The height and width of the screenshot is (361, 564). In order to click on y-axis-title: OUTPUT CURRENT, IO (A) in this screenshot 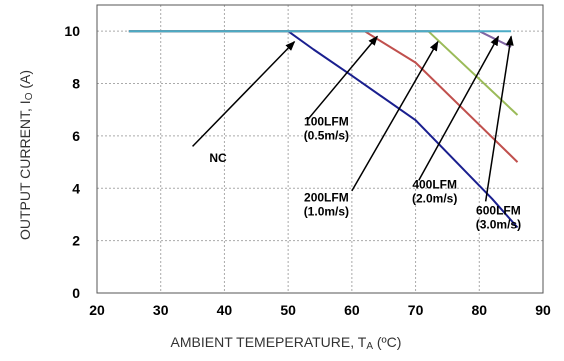, I will do `click(26, 155)`.